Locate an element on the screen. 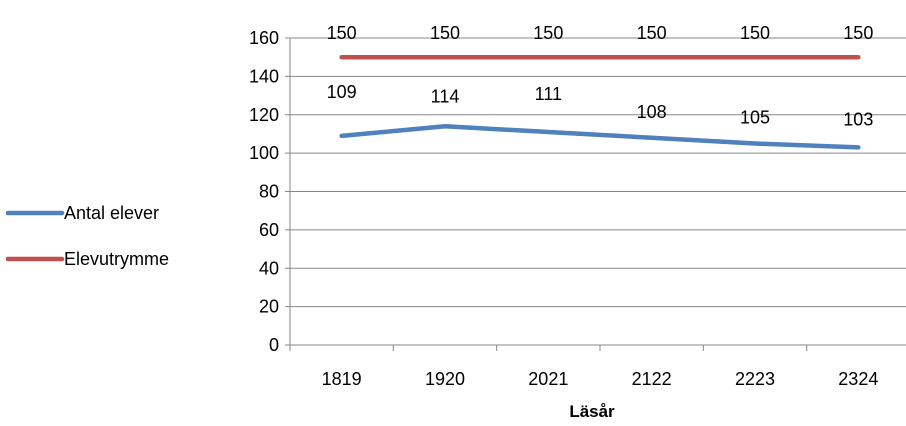  x-tick-label: 2021 is located at coordinates (548, 379).